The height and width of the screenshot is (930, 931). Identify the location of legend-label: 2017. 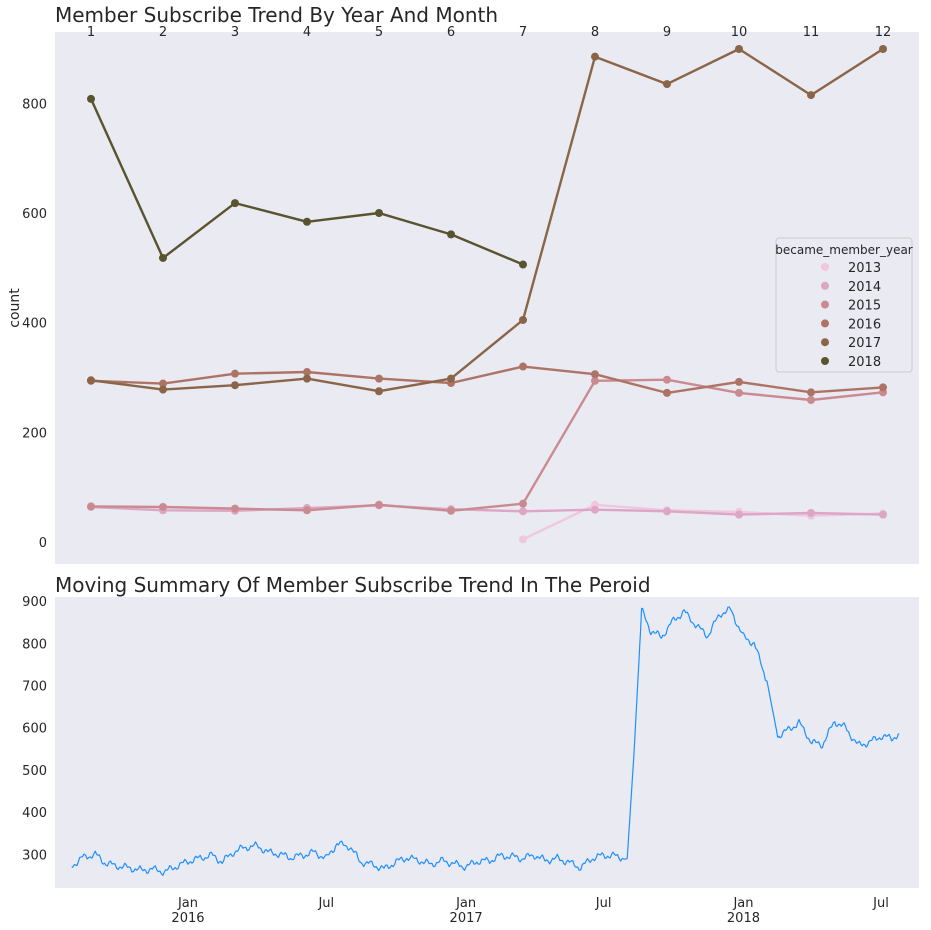
(864, 343).